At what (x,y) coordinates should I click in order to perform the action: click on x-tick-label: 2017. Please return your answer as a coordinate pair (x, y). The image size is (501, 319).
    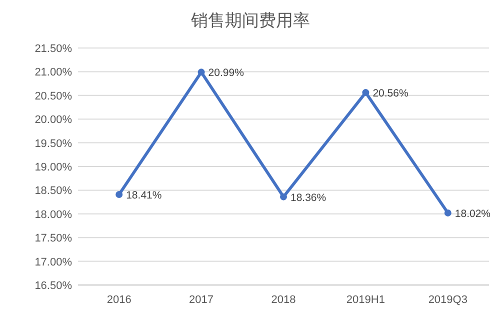
    Looking at the image, I should click on (201, 300).